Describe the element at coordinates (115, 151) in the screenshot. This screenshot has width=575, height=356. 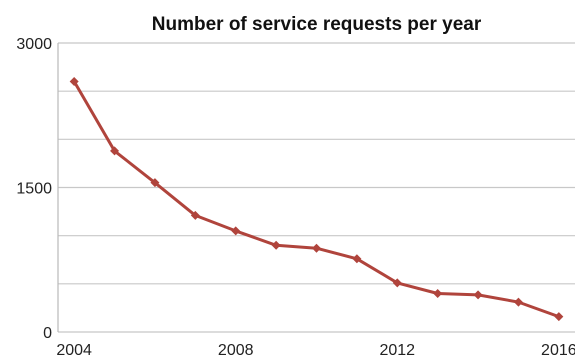
I see `data-point-2005` at that location.